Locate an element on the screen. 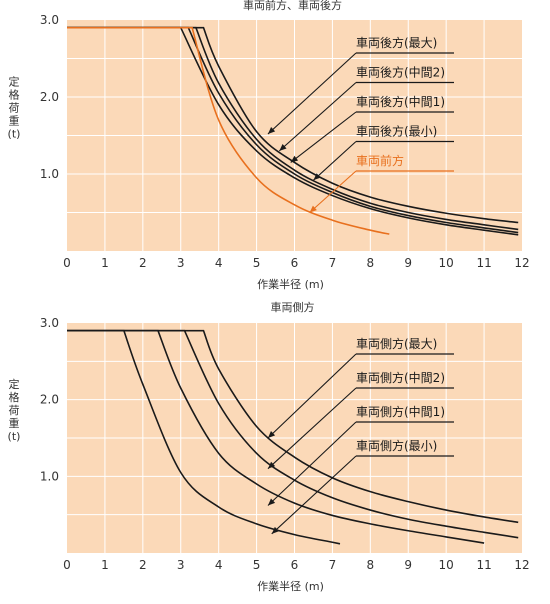 Image resolution: width=550 pixels, height=604 pixels. annotation-label: 車両後方(中間1) is located at coordinates (400, 101).